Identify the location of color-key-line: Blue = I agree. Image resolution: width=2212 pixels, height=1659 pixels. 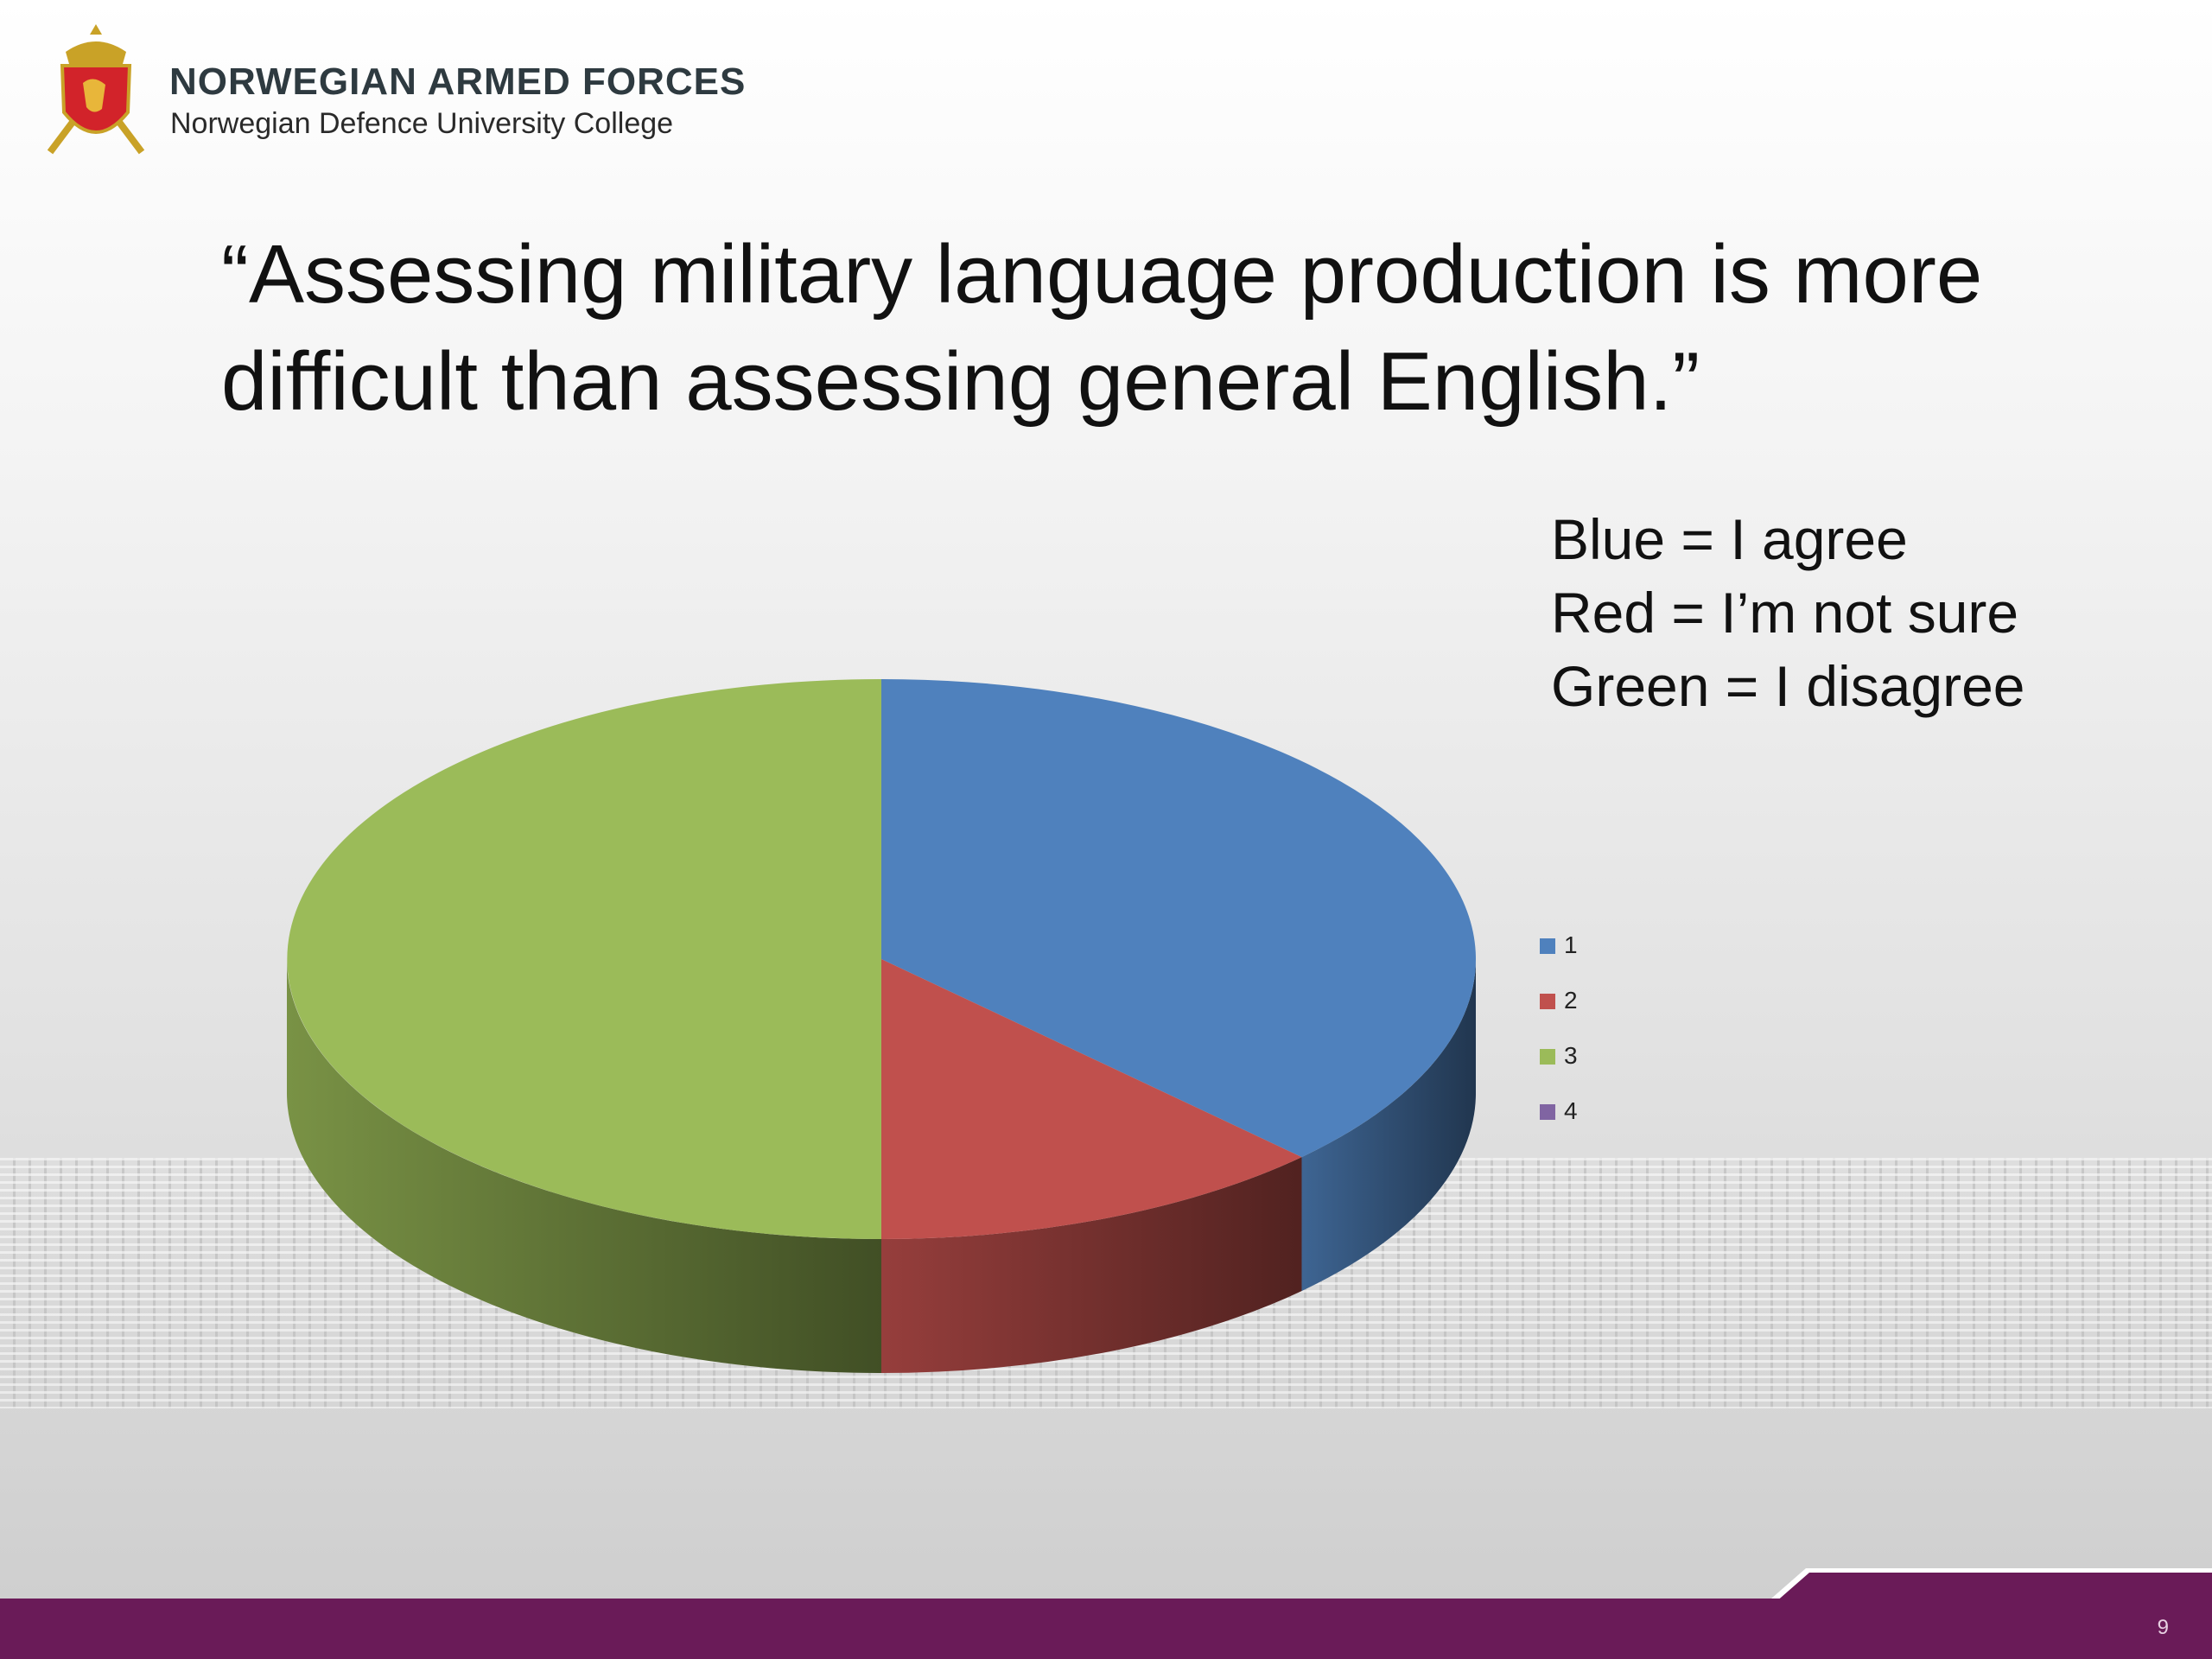
(1729, 539).